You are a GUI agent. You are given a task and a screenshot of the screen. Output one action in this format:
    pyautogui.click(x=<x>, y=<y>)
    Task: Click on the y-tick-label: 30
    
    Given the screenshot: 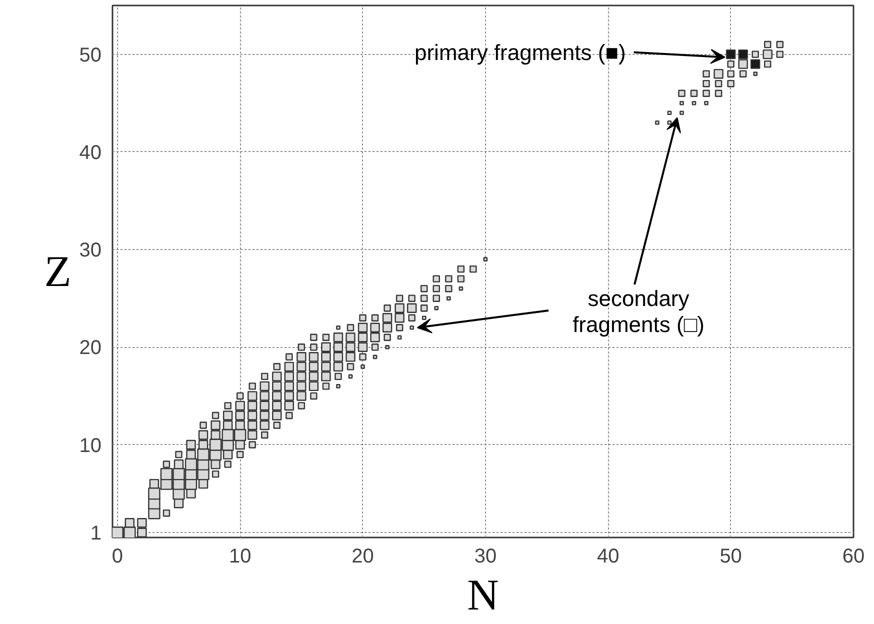 What is the action you would take?
    pyautogui.click(x=90, y=251)
    